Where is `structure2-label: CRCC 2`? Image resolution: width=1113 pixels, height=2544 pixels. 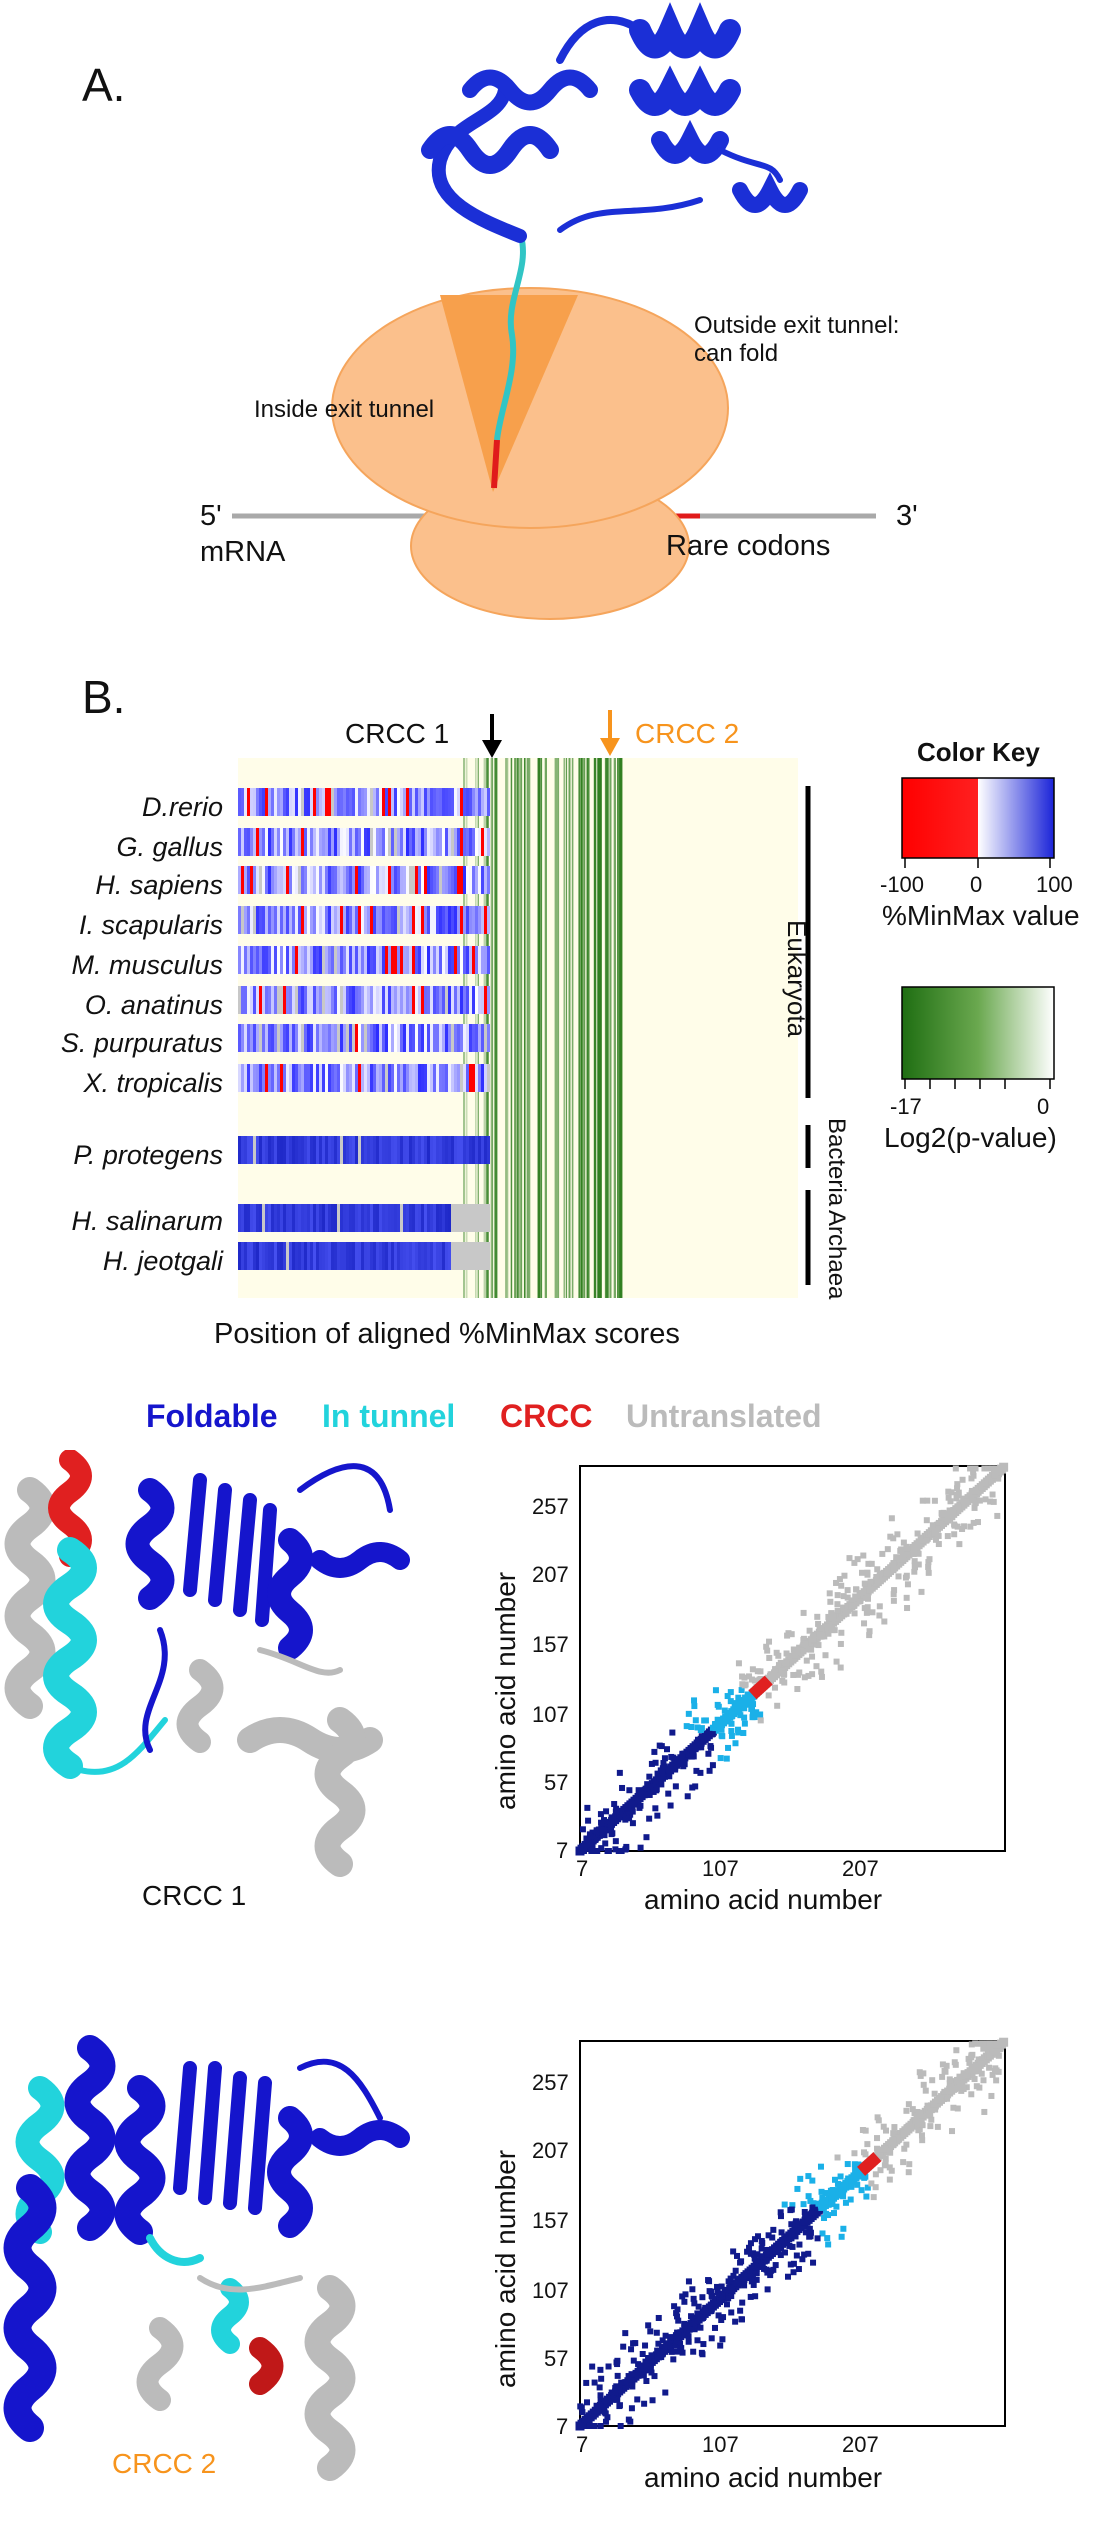 structure2-label: CRCC 2 is located at coordinates (164, 2463).